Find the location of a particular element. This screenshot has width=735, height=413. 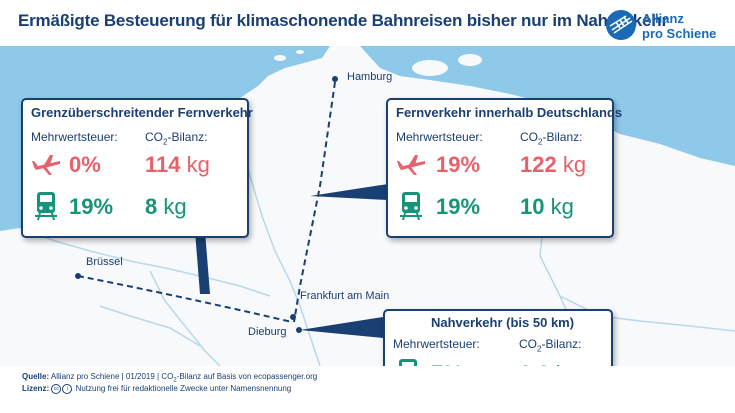

route-bruessel-dieburg is located at coordinates (185, 299).